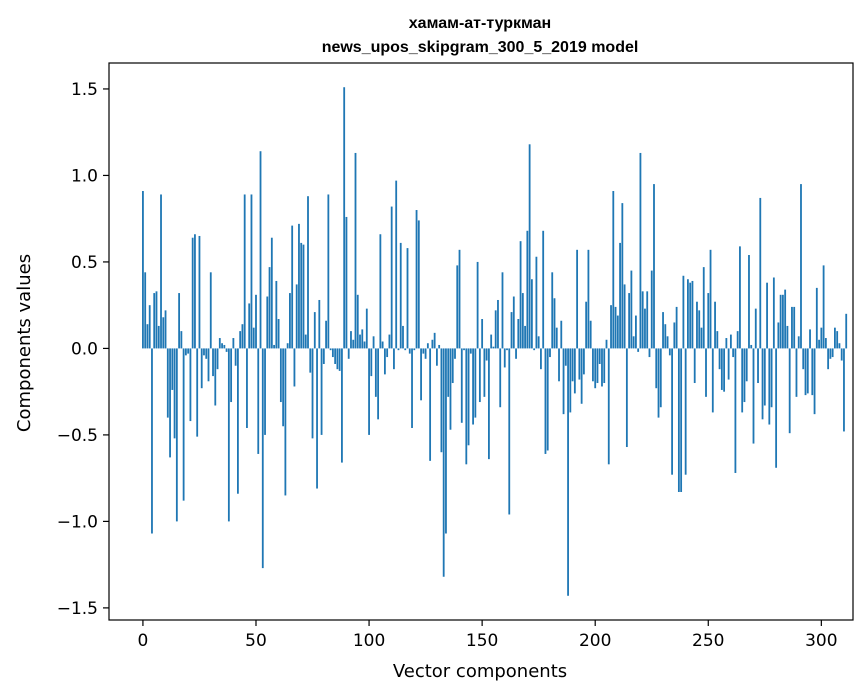 This screenshot has height=696, width=867. What do you see at coordinates (77, 522) in the screenshot?
I see `y-tick-label: −1.0` at bounding box center [77, 522].